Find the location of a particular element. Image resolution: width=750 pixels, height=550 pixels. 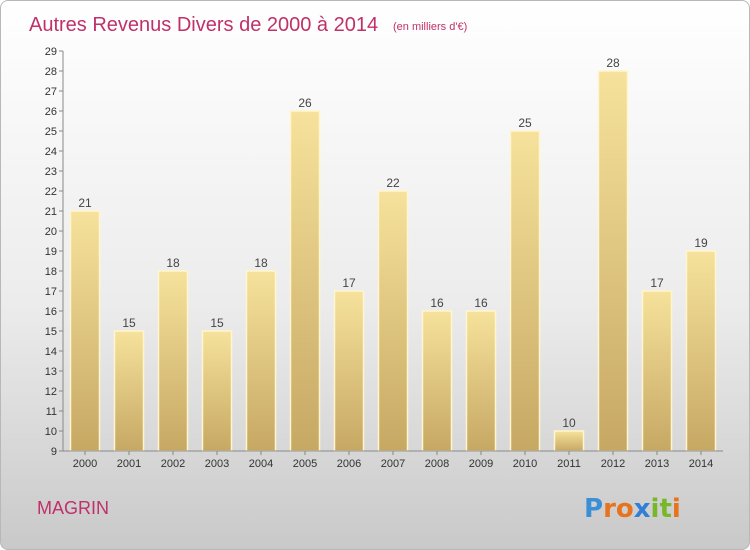

bar-2010 is located at coordinates (525, 291).